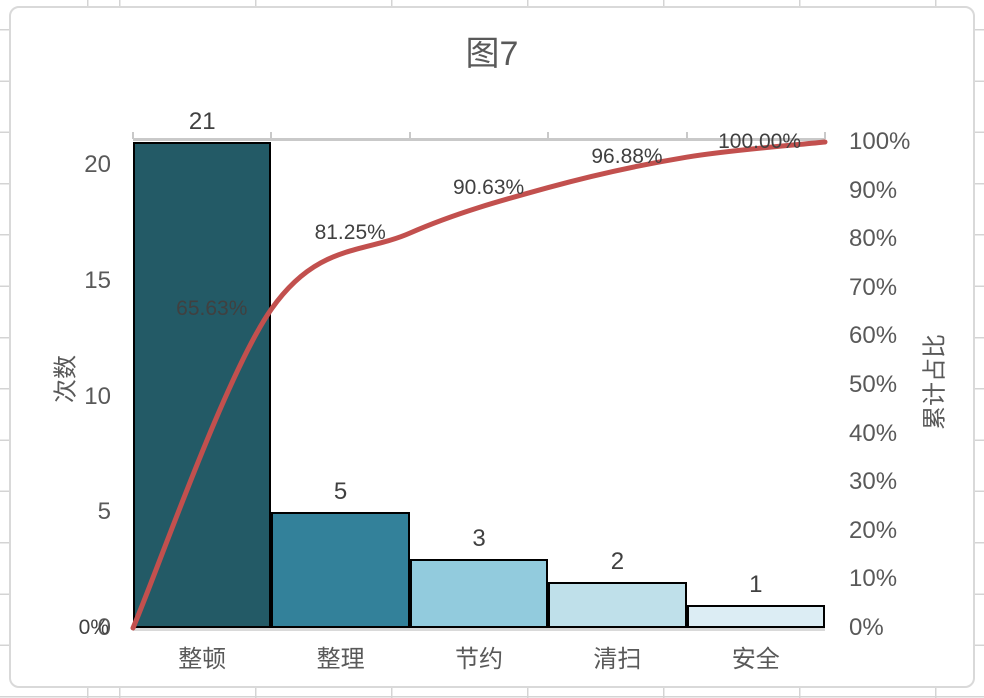 The width and height of the screenshot is (984, 698). What do you see at coordinates (350, 233) in the screenshot?
I see `cumulative-pct-label: 81.25%` at bounding box center [350, 233].